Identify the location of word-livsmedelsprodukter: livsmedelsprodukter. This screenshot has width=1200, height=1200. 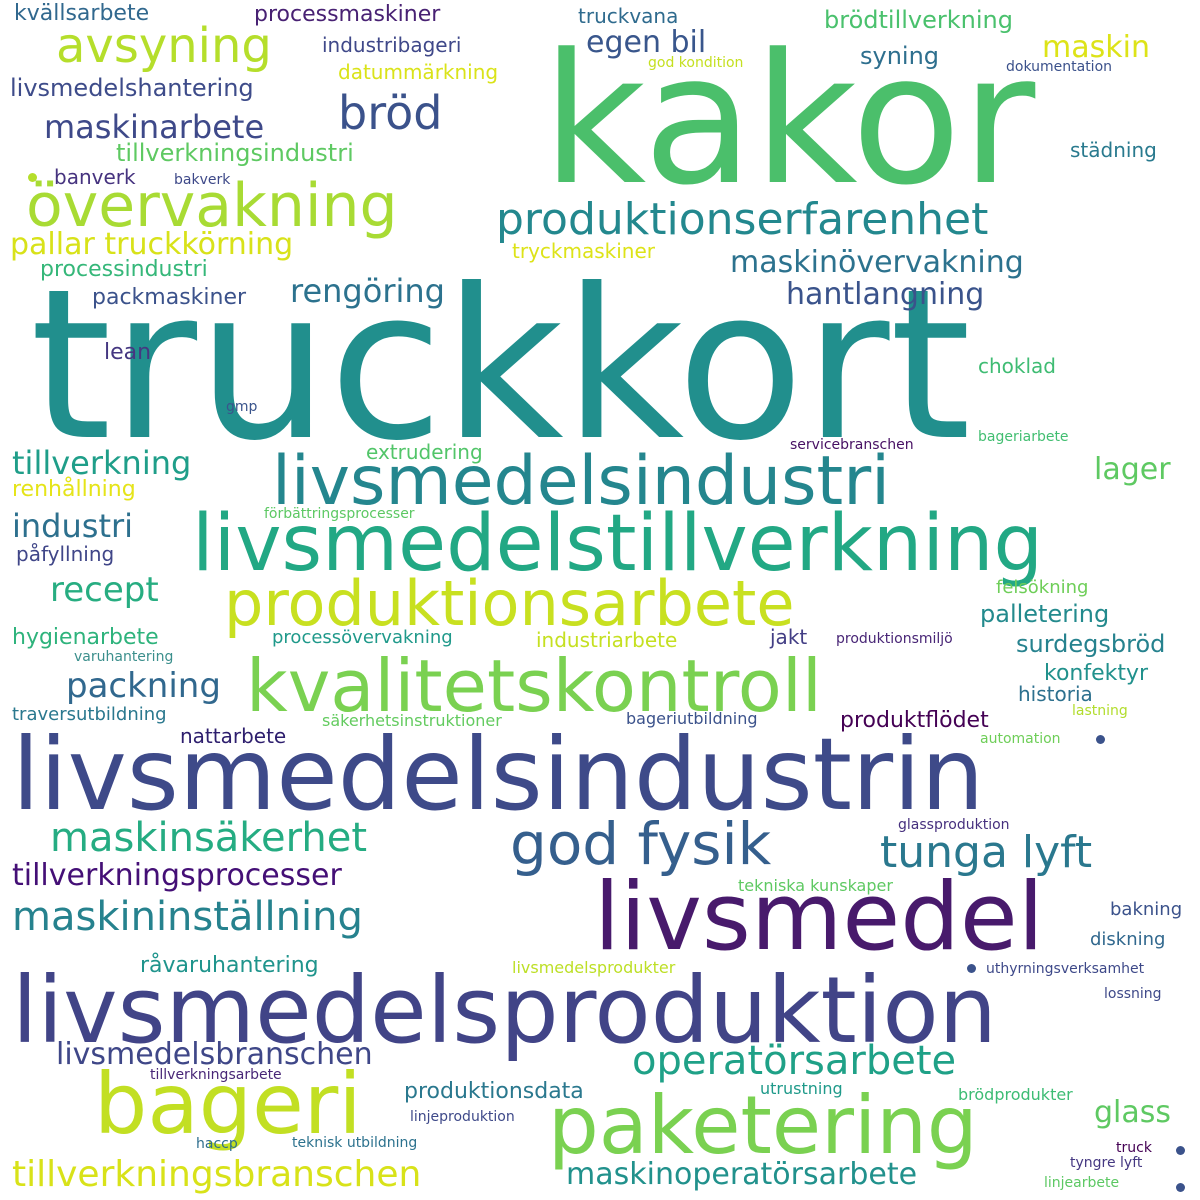
(594, 967).